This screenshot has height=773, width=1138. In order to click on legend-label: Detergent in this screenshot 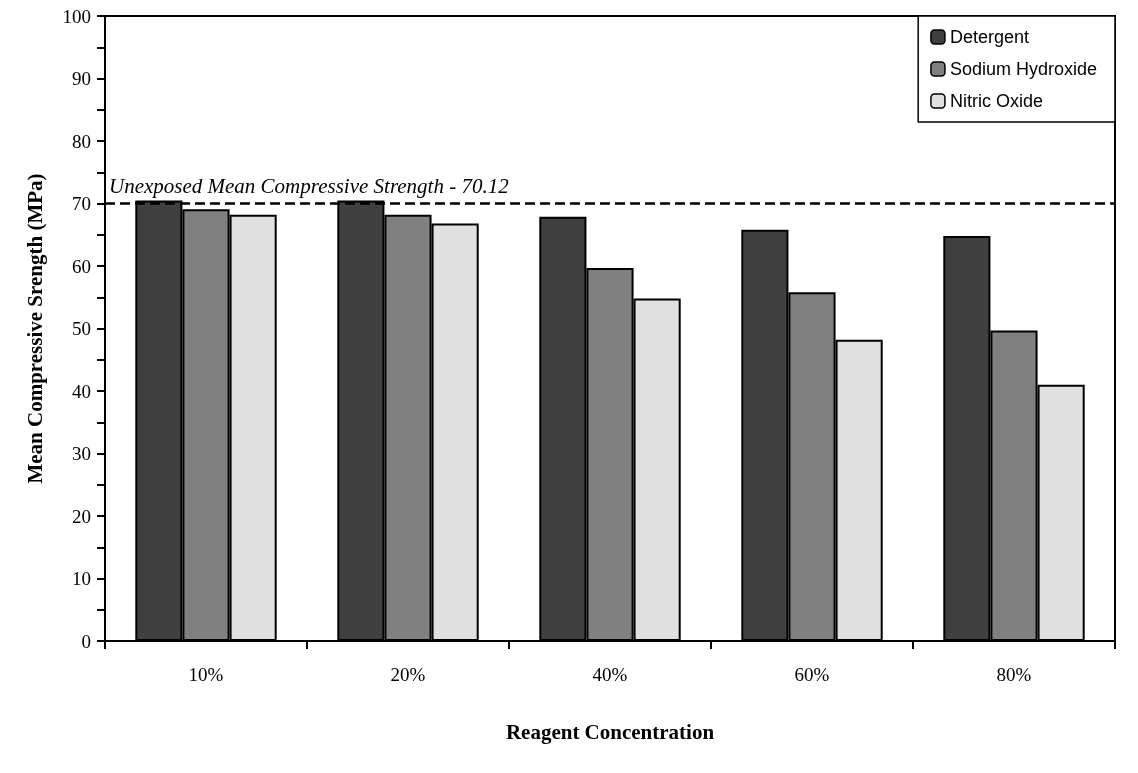, I will do `click(989, 37)`.